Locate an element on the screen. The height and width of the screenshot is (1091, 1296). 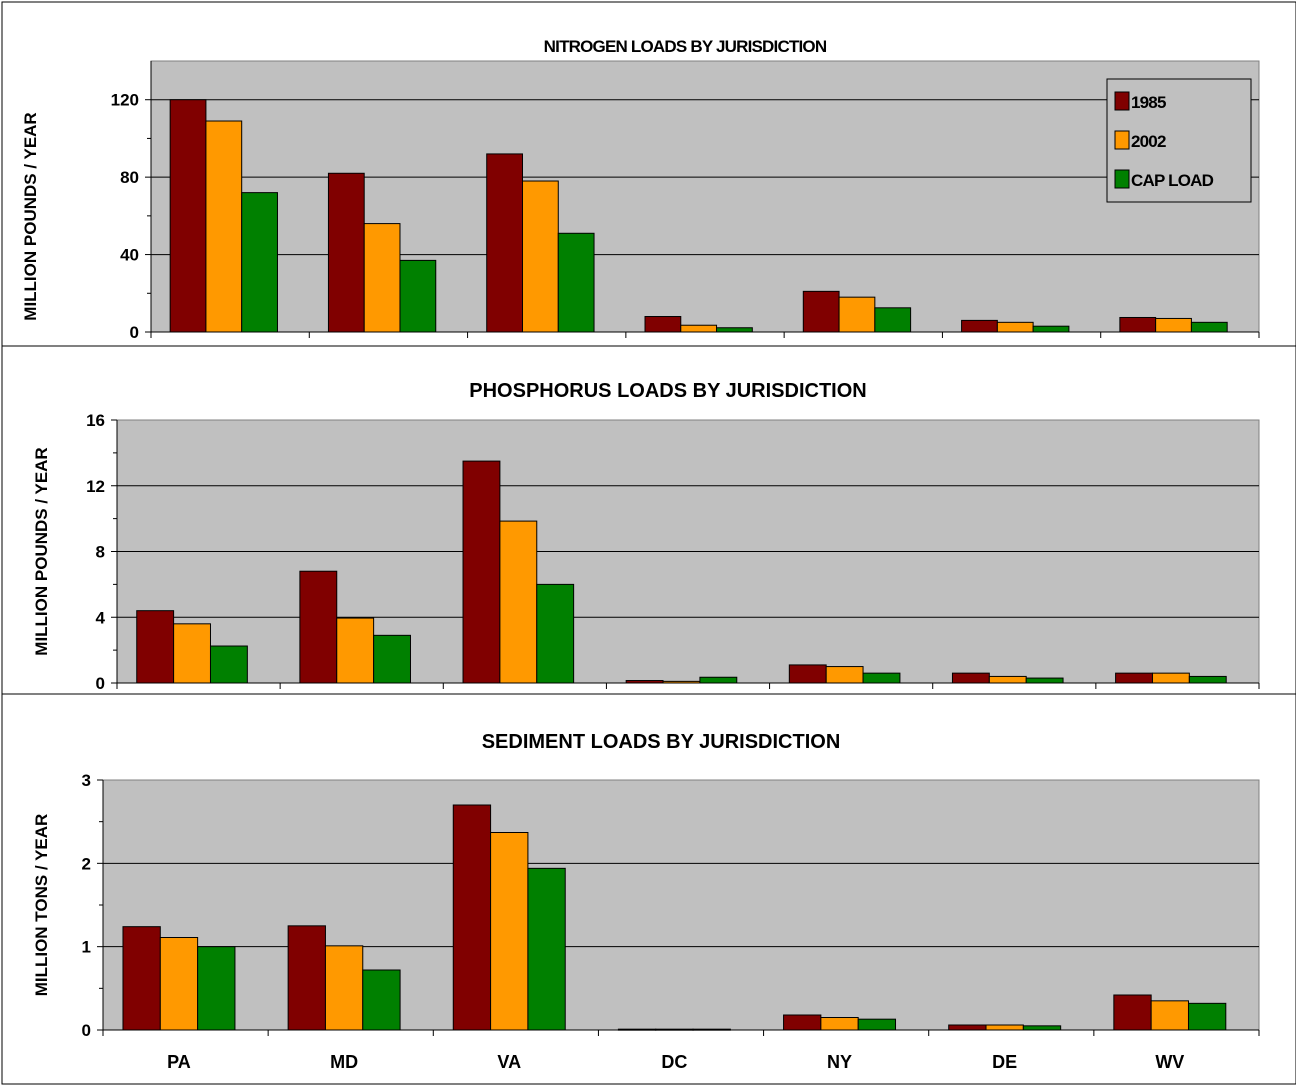
y-tick-label: 1 is located at coordinates (86, 947).